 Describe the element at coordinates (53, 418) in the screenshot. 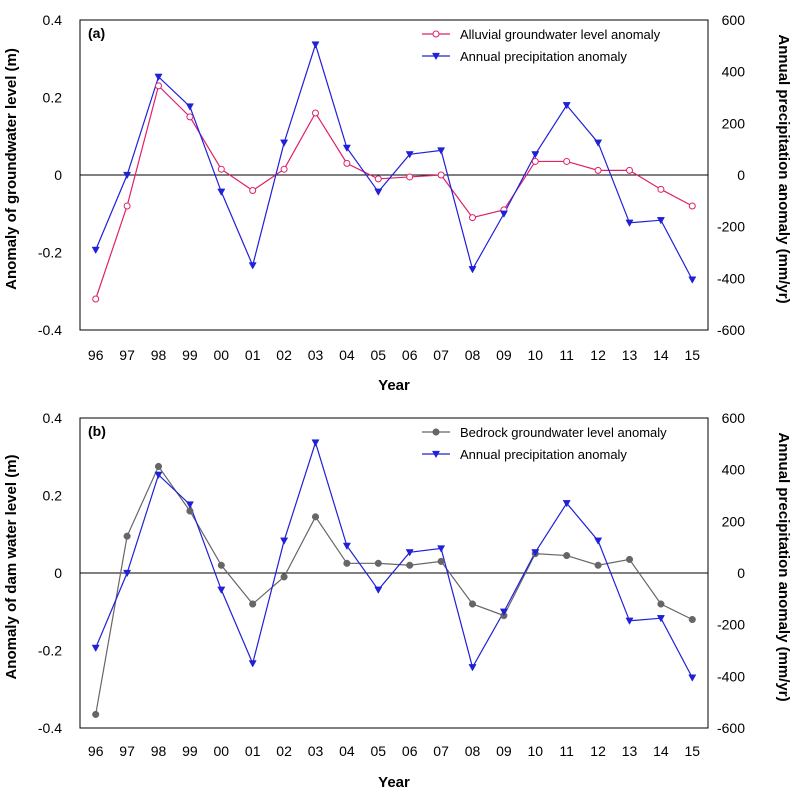

I see `y-tick-left-0-4: 0.4` at that location.